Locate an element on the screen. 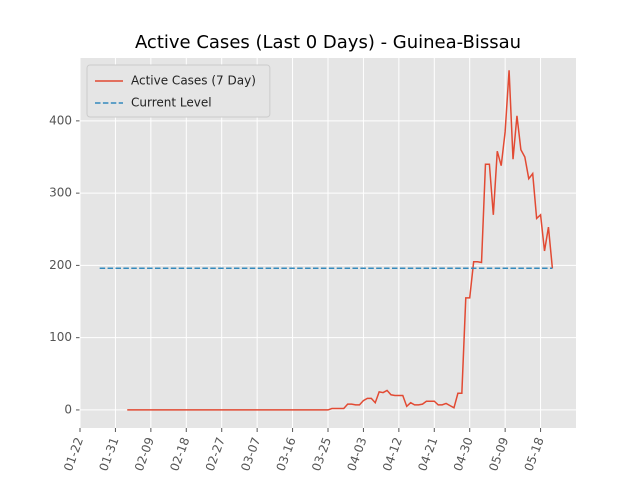 The width and height of the screenshot is (640, 480). legend-label: Current Level is located at coordinates (171, 103).